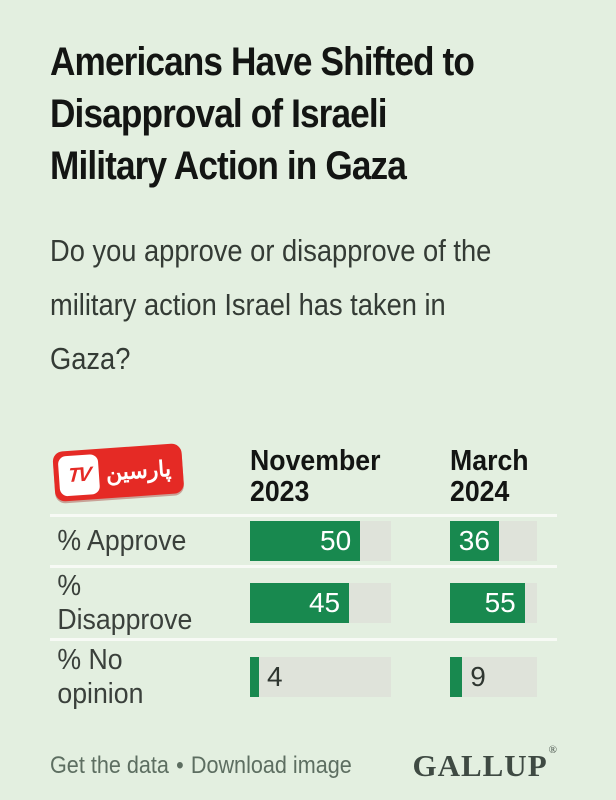  Describe the element at coordinates (553, 749) in the screenshot. I see `registered-mark: ®` at that location.